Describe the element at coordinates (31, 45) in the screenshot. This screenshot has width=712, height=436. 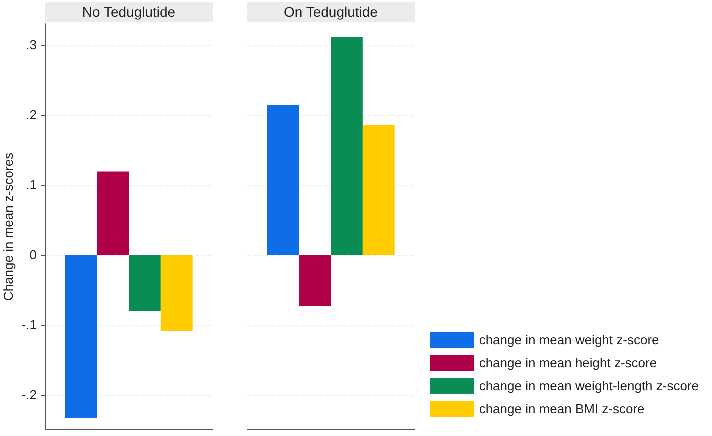
I see `y-tick-label: .3` at that location.